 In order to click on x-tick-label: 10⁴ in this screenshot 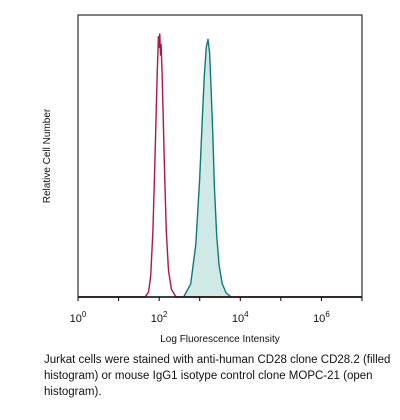, I will do `click(240, 317)`.